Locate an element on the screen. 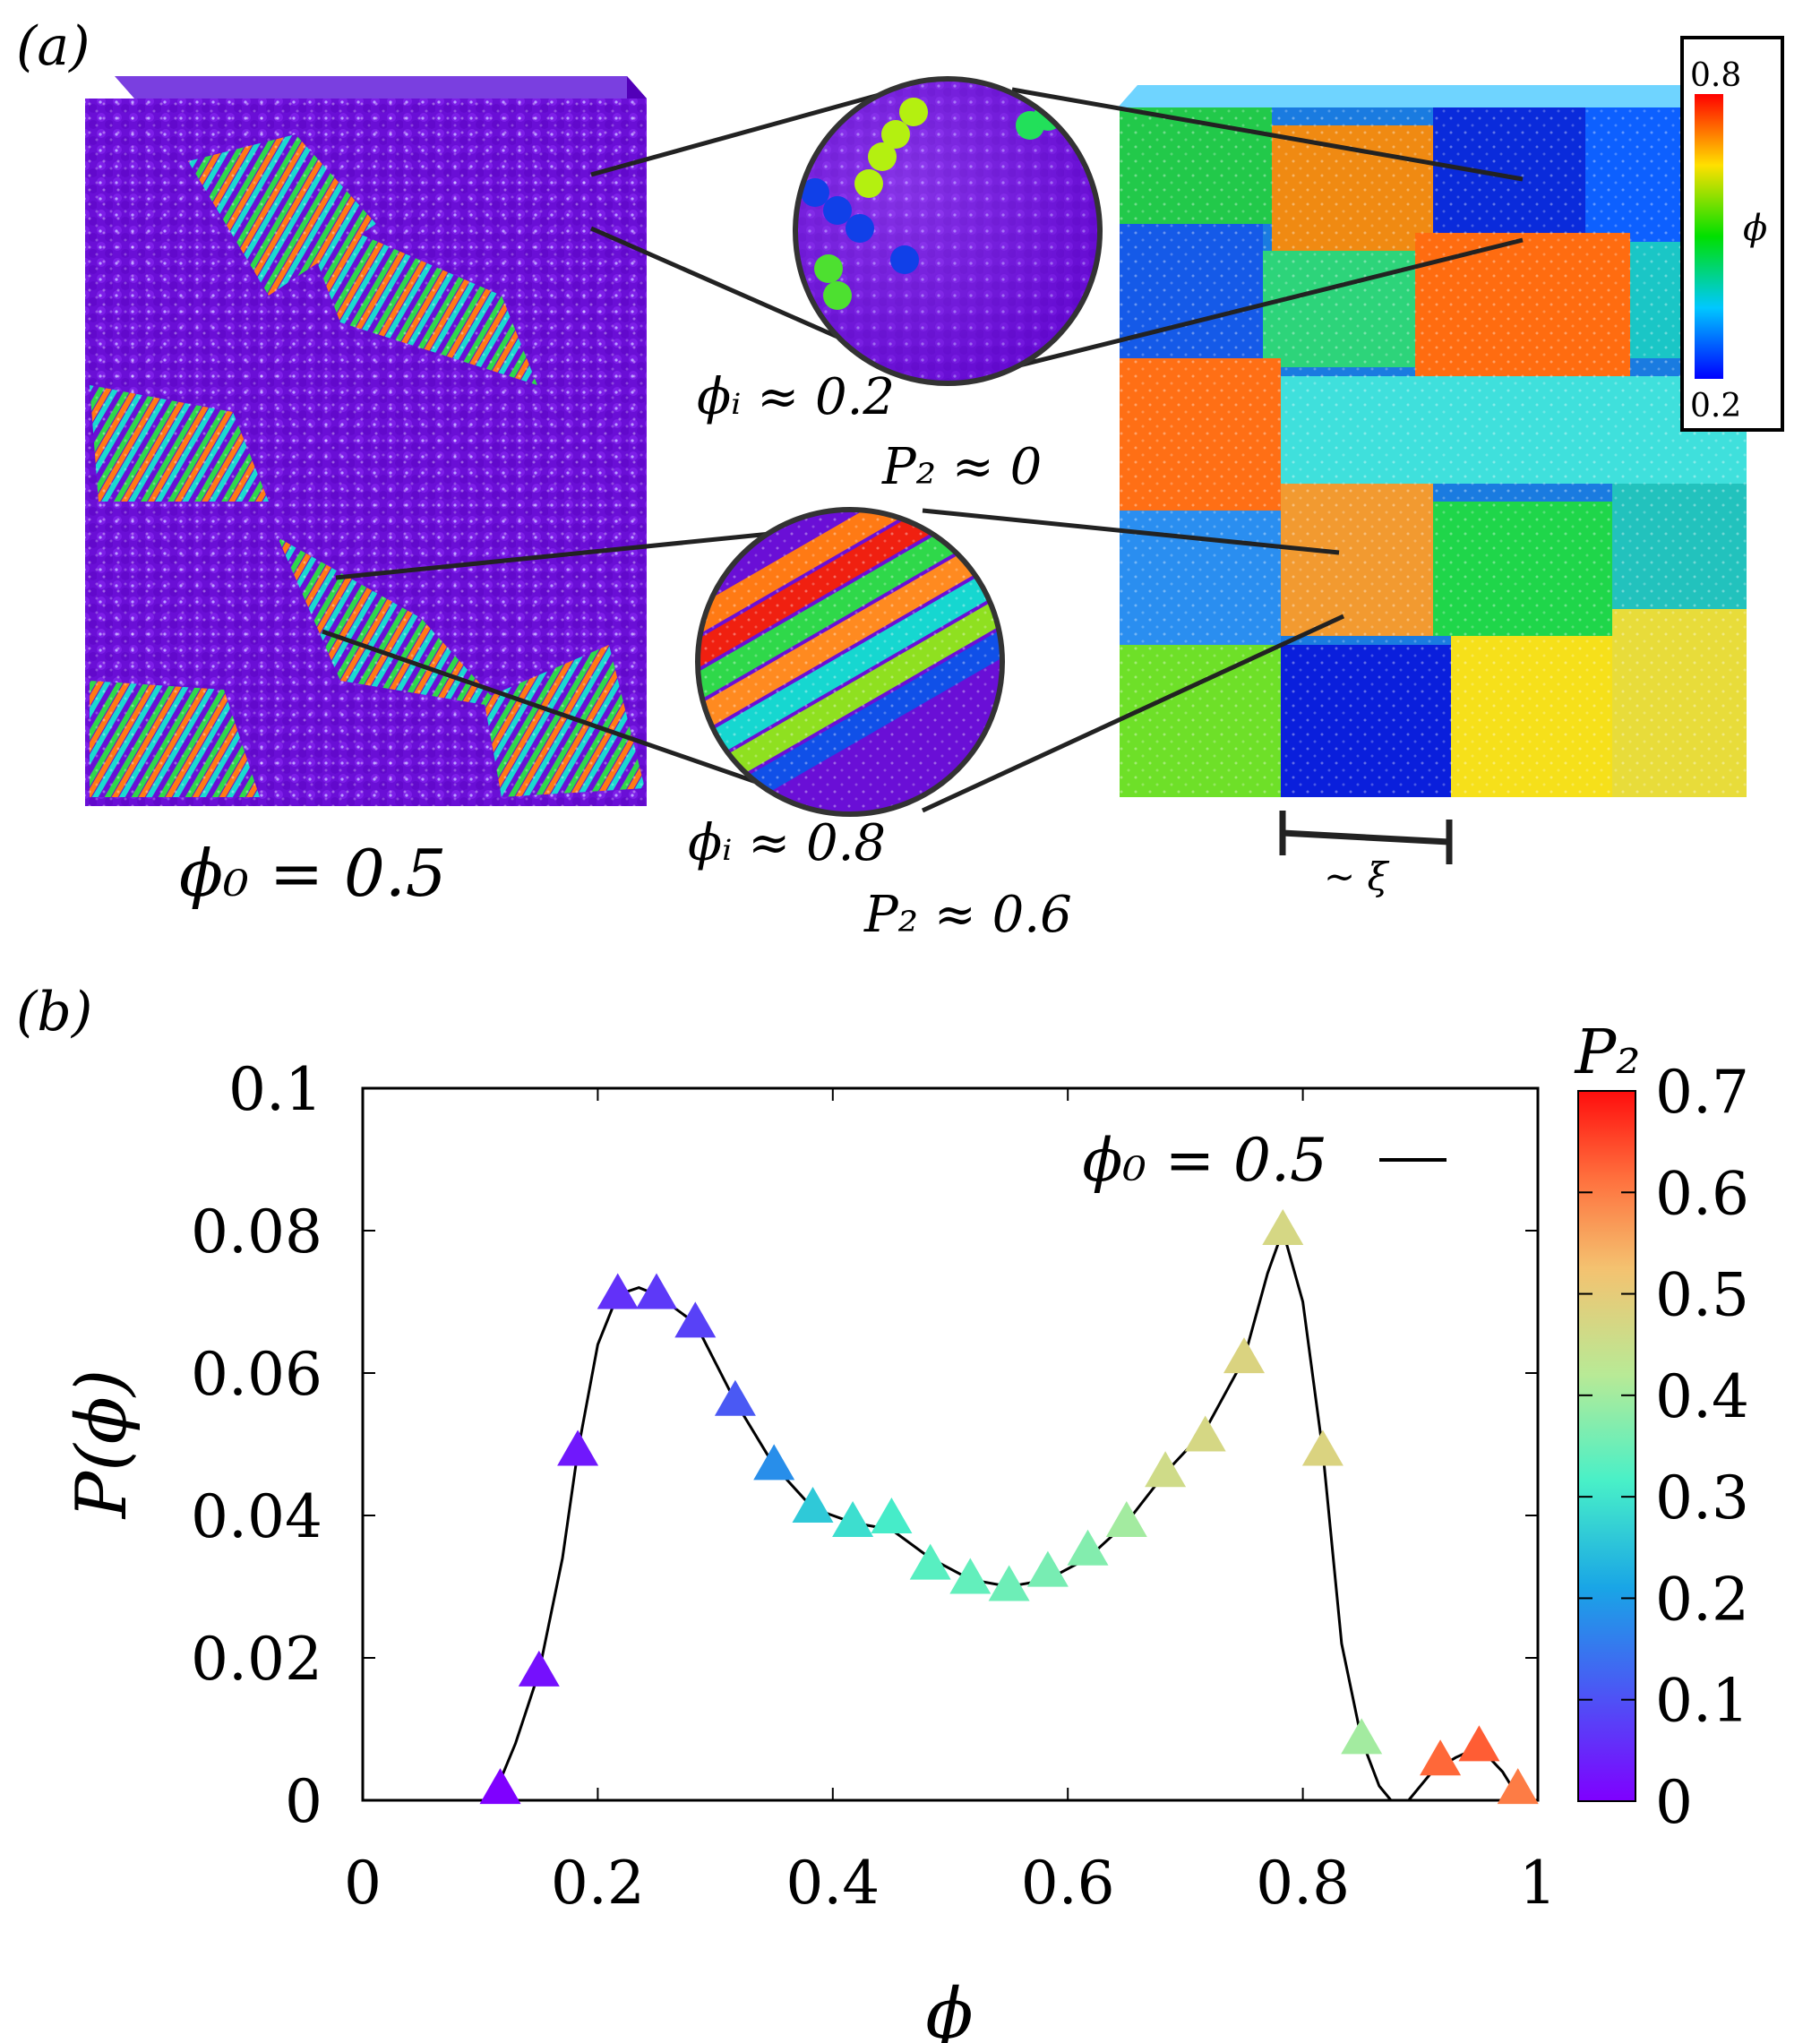 The width and height of the screenshot is (1820, 2043). legend: ϕ₀ = 0.5 is located at coordinates (1264, 1160).